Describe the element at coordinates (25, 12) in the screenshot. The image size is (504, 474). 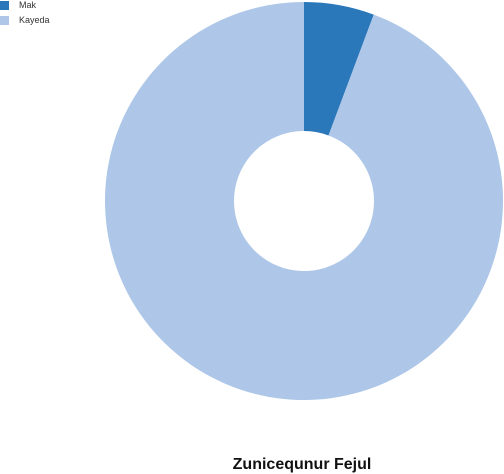
I see `chart-legend: Mak Kayeda` at that location.